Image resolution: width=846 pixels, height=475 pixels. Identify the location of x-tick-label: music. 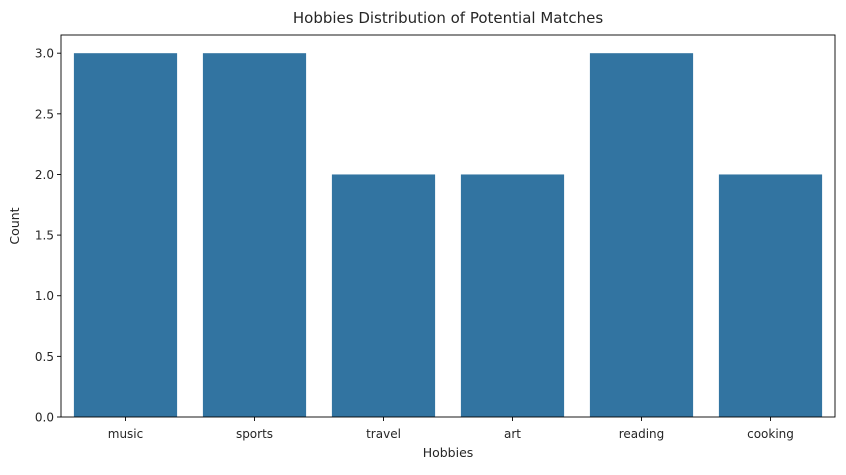
(125, 434).